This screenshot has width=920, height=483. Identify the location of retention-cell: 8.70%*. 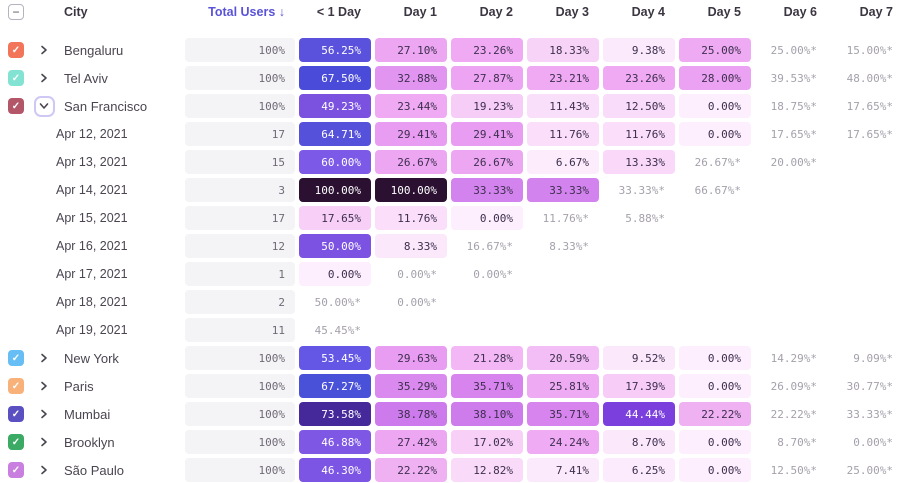
(797, 442).